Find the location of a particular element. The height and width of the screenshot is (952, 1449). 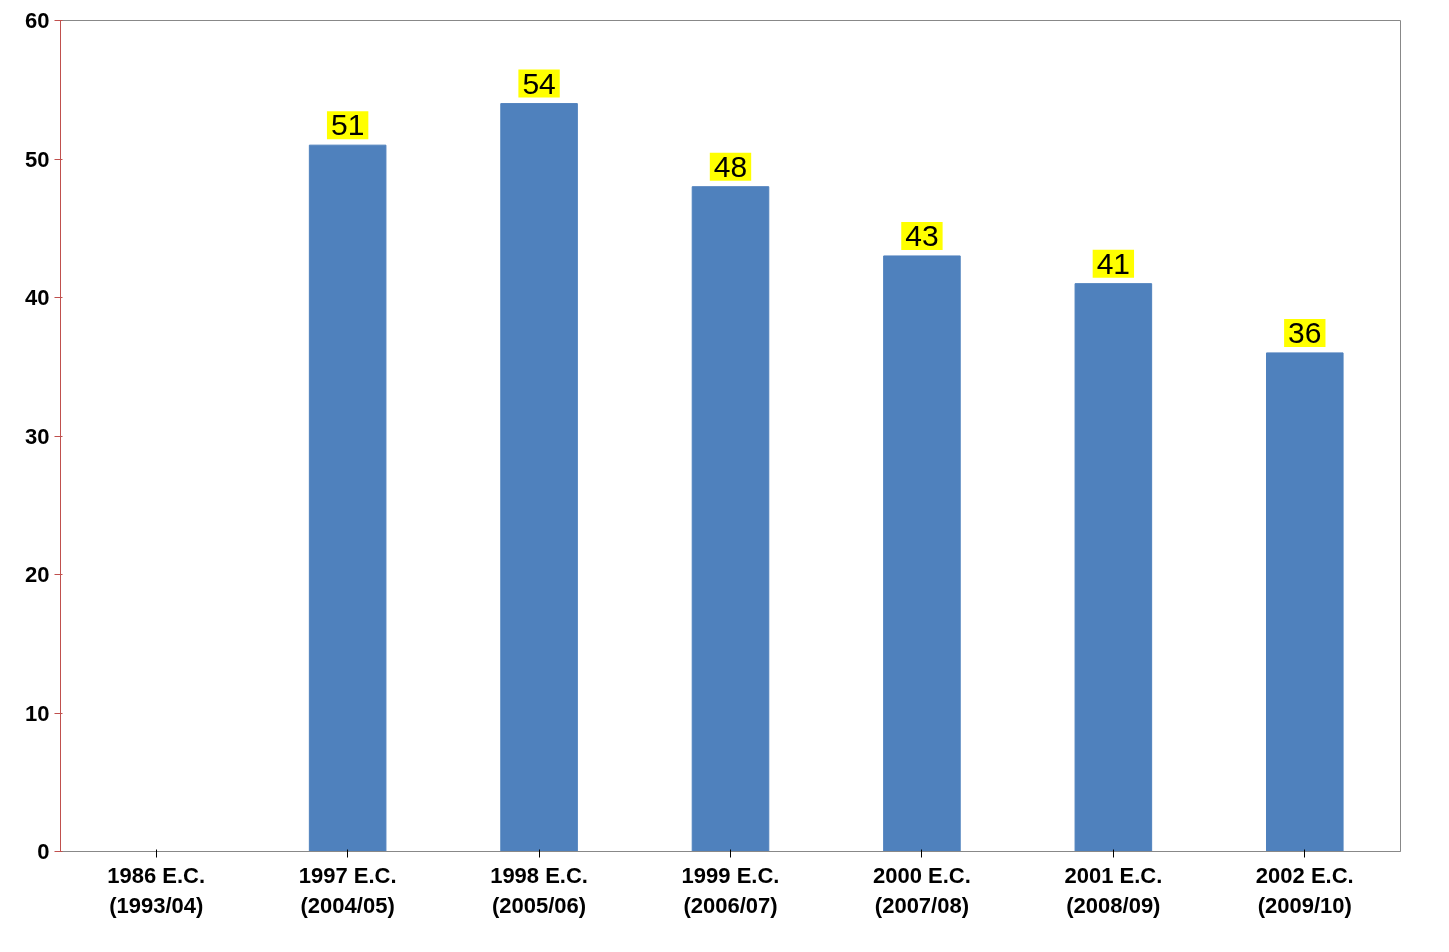

y-tick-label: 0 is located at coordinates (43, 851).